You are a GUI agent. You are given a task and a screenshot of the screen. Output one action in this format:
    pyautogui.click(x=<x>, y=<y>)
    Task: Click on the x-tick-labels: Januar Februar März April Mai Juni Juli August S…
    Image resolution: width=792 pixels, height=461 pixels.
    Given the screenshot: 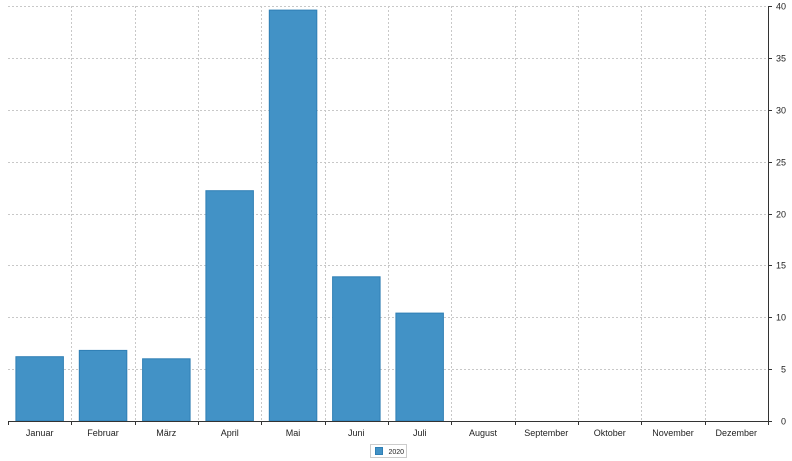 What is the action you would take?
    pyautogui.click(x=391, y=433)
    